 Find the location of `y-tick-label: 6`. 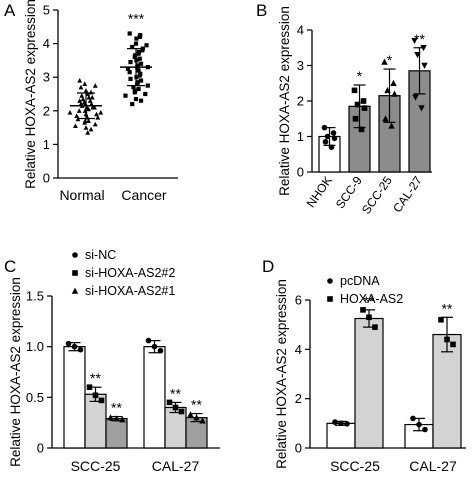

y-tick-label: 6 is located at coordinates (298, 300).